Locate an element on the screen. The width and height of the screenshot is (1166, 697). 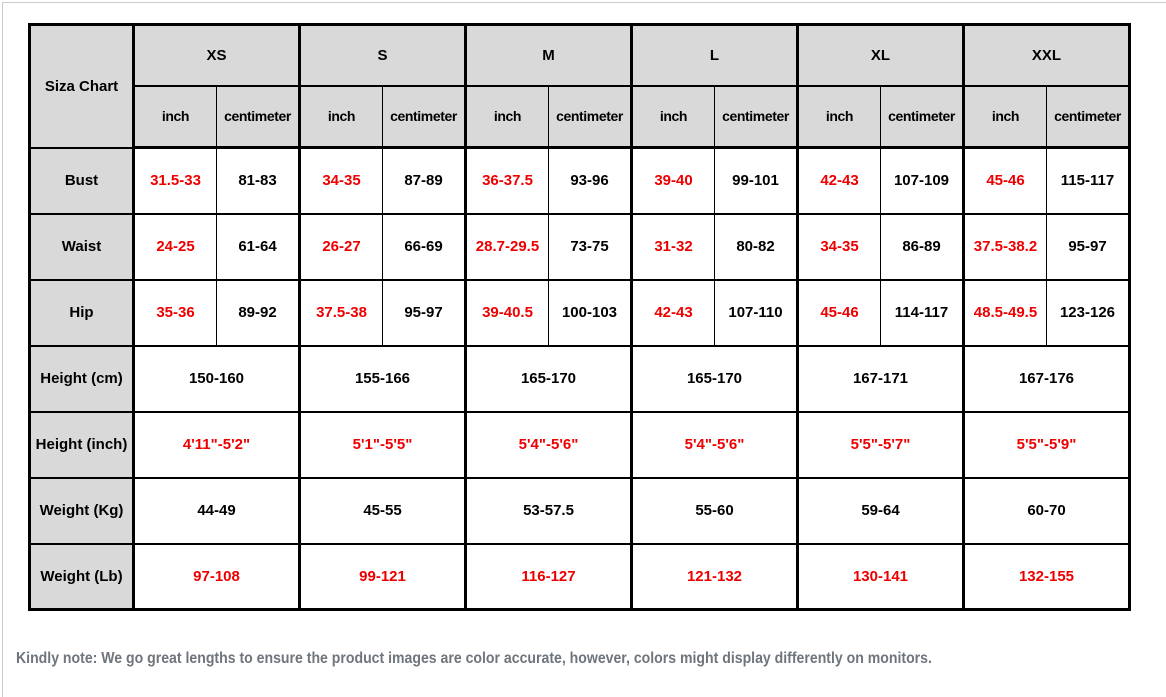
value-cell: 36-37.5 is located at coordinates (506, 180).